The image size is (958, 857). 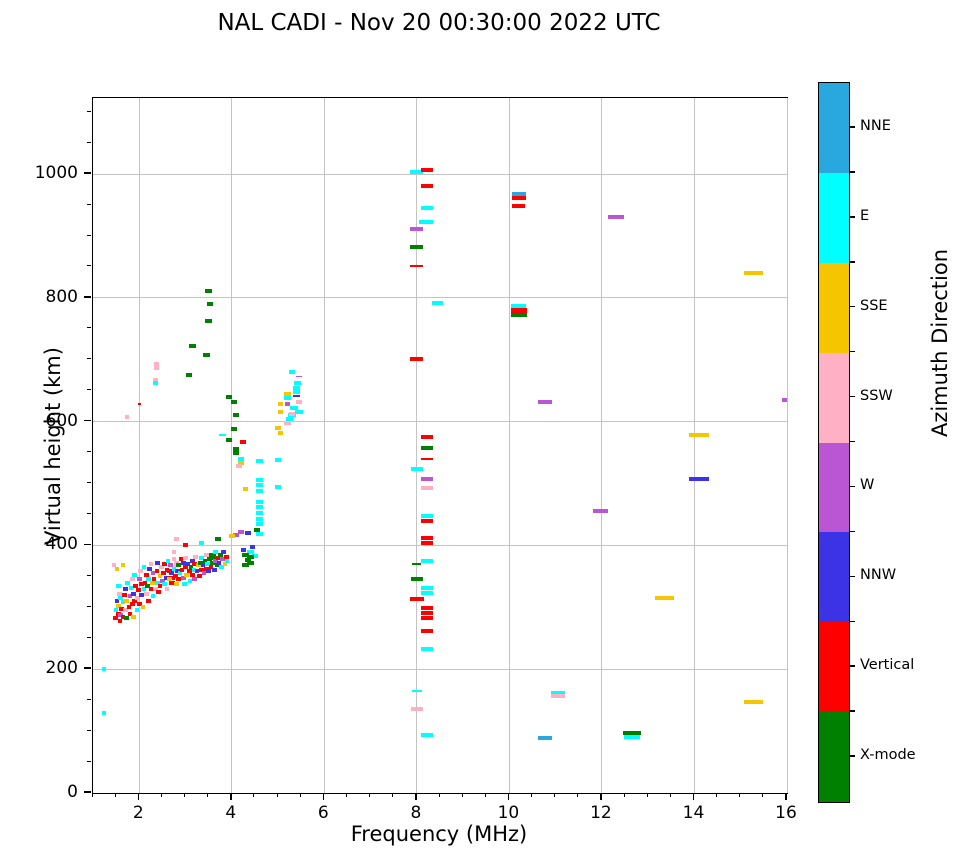 What do you see at coordinates (323, 813) in the screenshot?
I see `x-tick-label: 6` at bounding box center [323, 813].